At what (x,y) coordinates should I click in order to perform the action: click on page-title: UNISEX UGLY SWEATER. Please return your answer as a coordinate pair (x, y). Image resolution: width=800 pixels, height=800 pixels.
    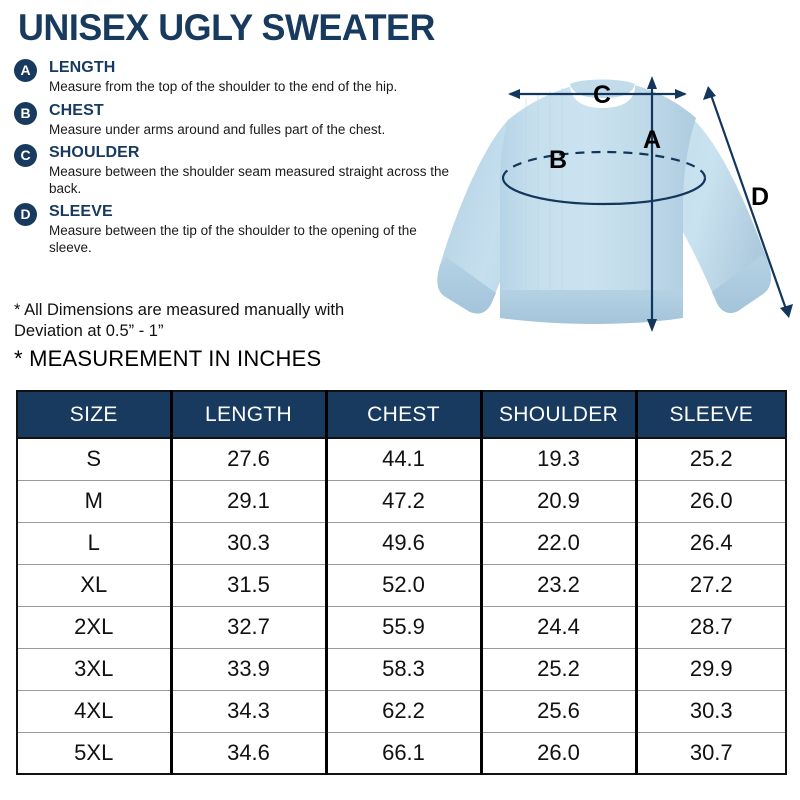
    Looking at the image, I should click on (226, 27).